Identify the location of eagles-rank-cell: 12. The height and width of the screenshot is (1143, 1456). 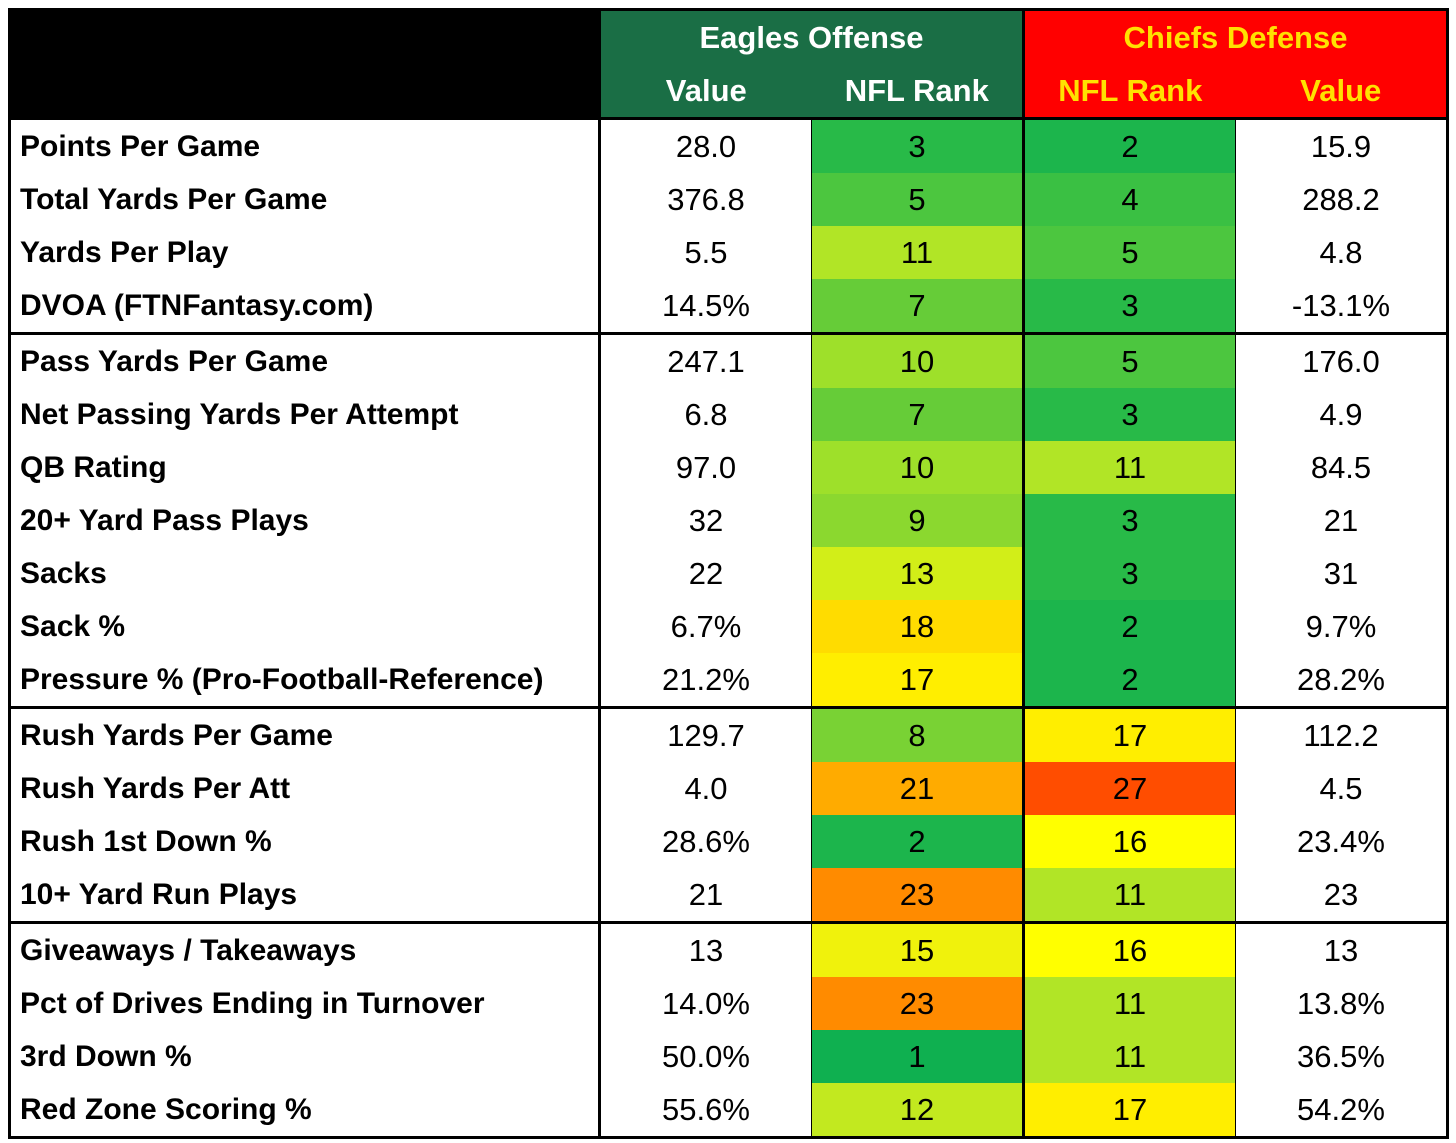
(918, 1110).